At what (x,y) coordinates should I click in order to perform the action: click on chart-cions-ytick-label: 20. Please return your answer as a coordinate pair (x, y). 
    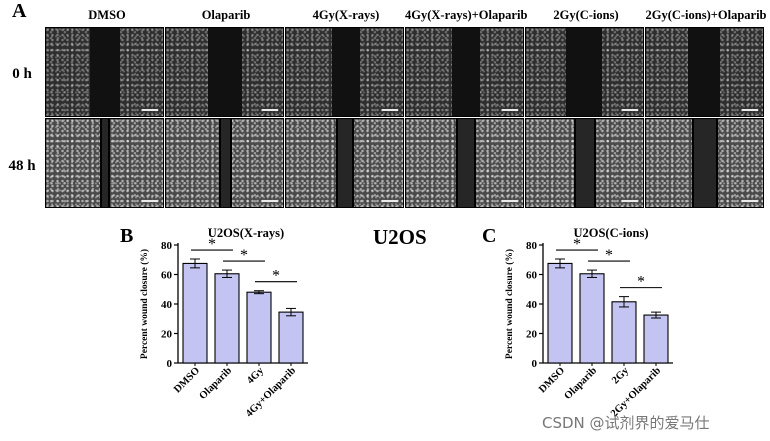
    Looking at the image, I should click on (532, 335).